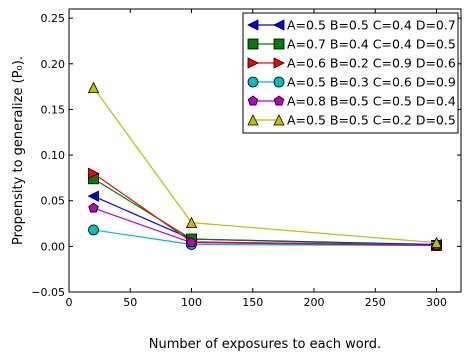 This screenshot has height=354, width=473. I want to click on legend-label-5: A=0.5 B=0.5 C=0.2 D=0.5, so click(371, 120).